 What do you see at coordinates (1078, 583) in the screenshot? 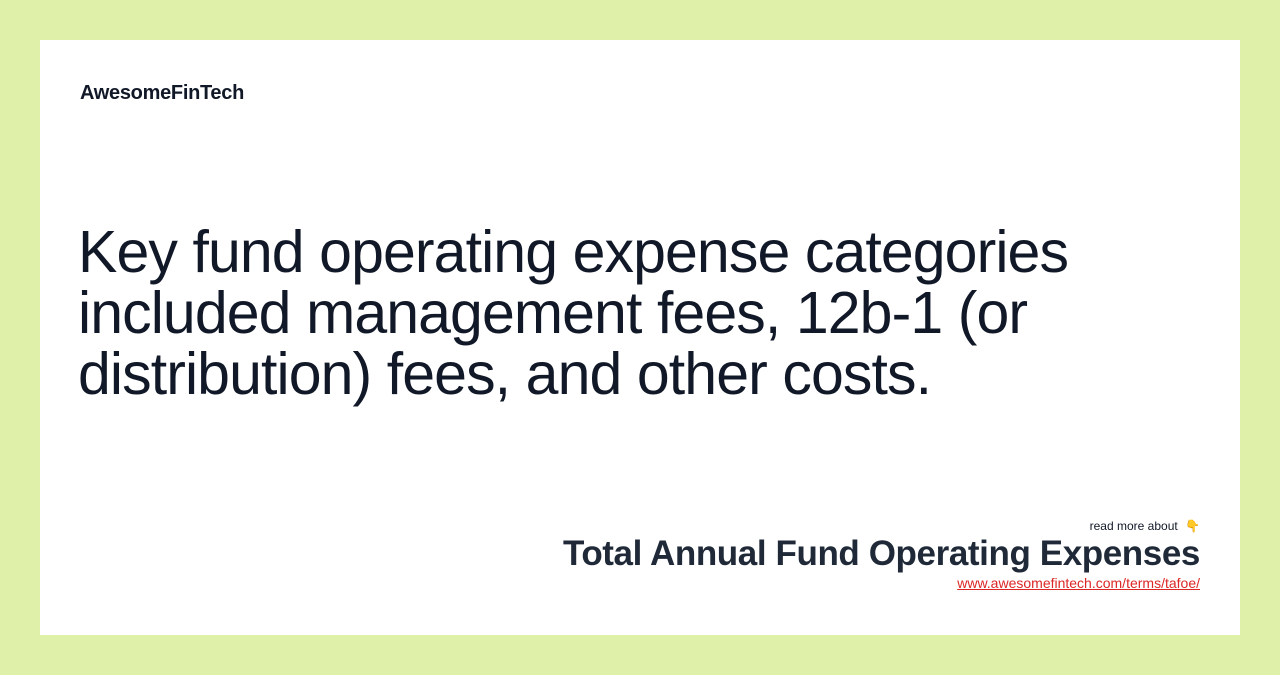
I see `term-link: www.awesomefintech.com/terms/tafoe/` at bounding box center [1078, 583].